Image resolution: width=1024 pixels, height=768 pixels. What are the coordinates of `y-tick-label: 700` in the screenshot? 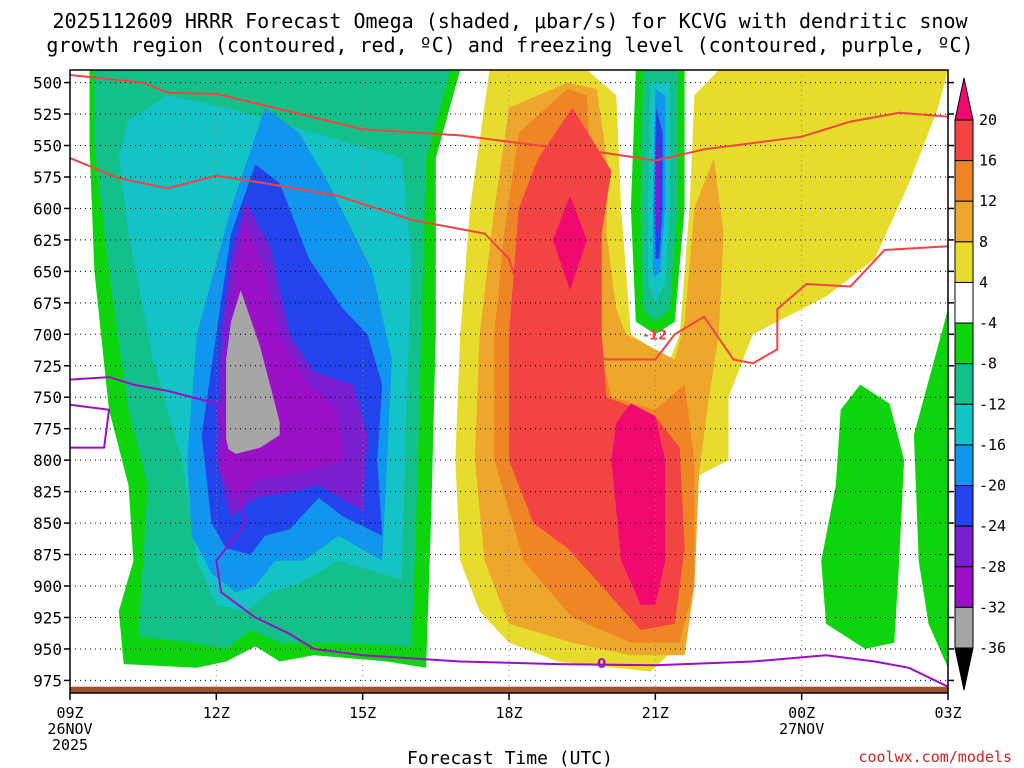 It's located at (47, 334).